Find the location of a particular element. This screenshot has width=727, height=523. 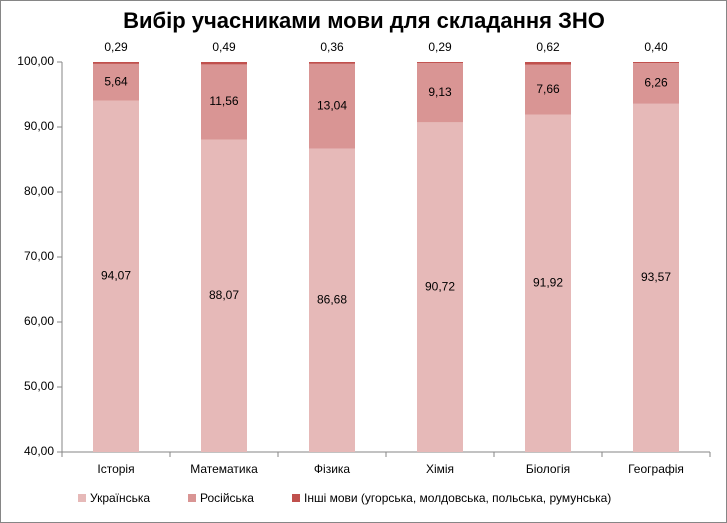

data-label: 0,62 is located at coordinates (548, 47).